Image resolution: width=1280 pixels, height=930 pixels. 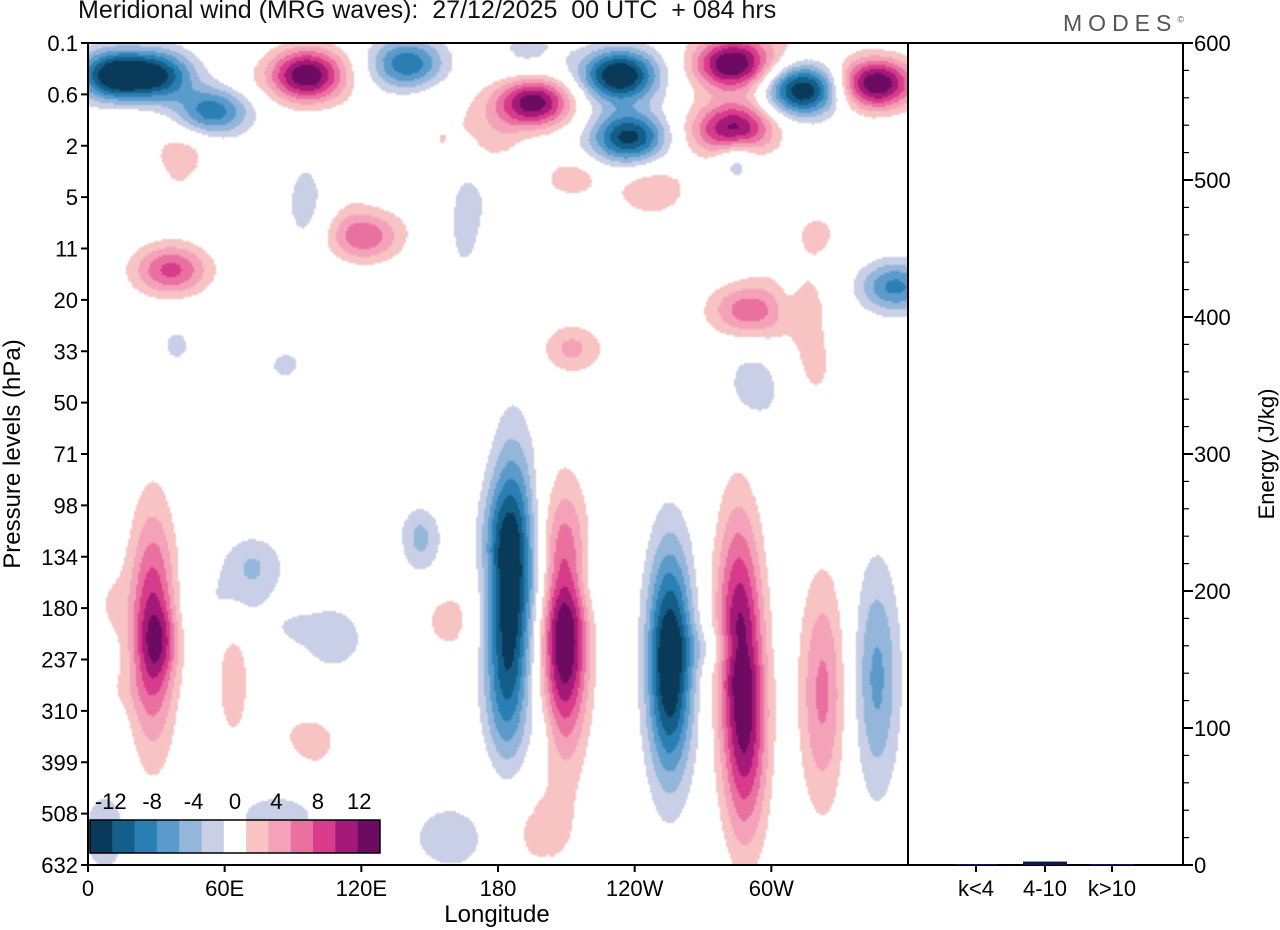 What do you see at coordinates (1200, 865) in the screenshot?
I see `energy-tick-label: 0` at bounding box center [1200, 865].